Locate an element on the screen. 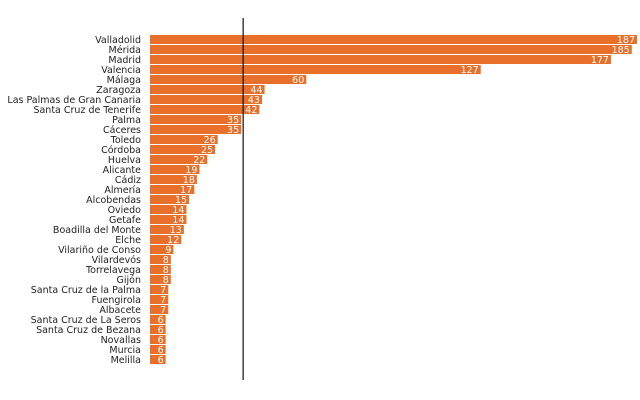 This screenshot has width=640, height=400. value-label-novallas: 6 is located at coordinates (161, 340).